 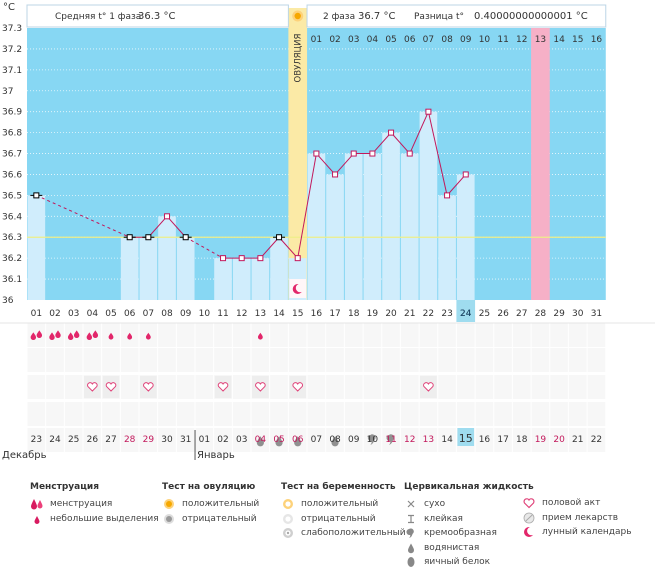 I want to click on date-label: 12, so click(x=409, y=440).